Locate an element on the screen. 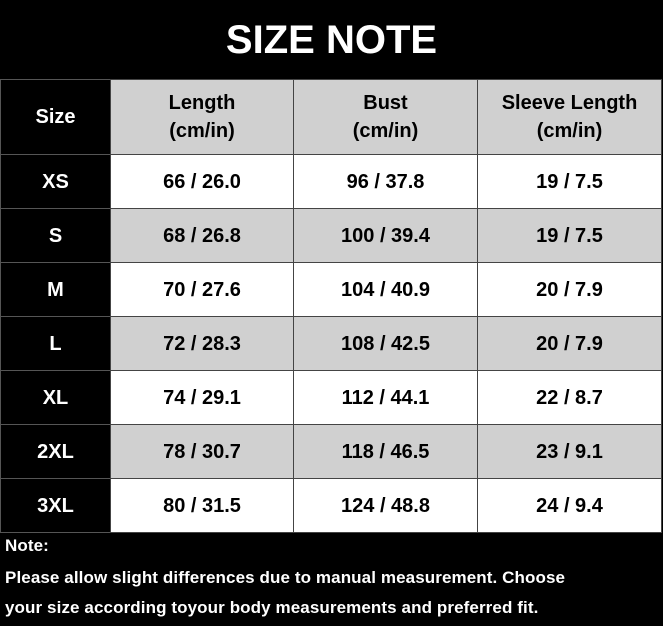 This screenshot has height=626, width=663. value-cell: 78 / 30.7 is located at coordinates (202, 451).